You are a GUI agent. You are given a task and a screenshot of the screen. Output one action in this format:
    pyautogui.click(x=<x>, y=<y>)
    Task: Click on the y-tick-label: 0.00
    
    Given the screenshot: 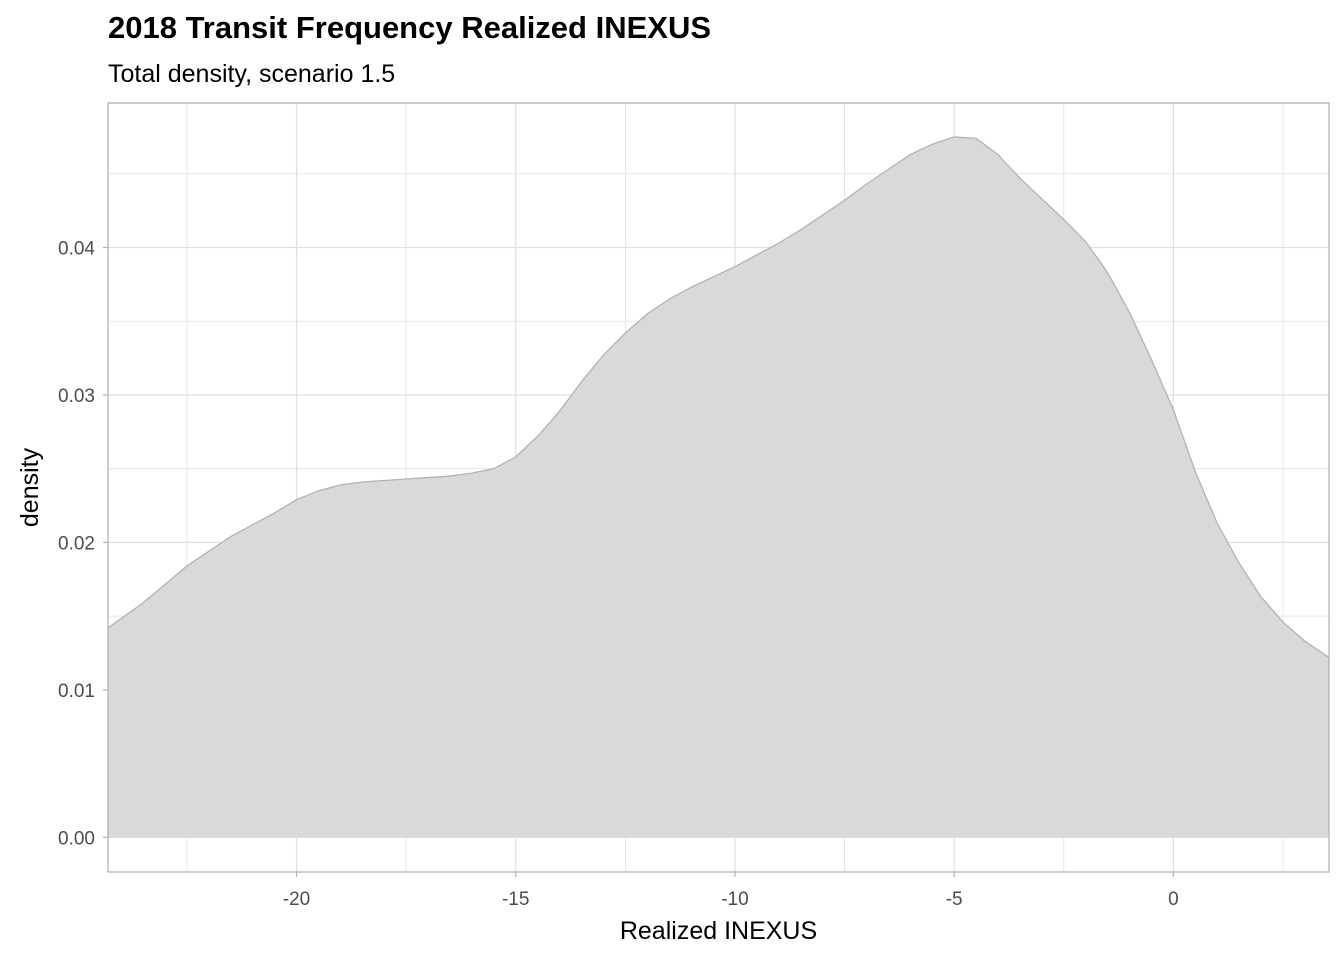 What is the action you would take?
    pyautogui.click(x=76, y=838)
    